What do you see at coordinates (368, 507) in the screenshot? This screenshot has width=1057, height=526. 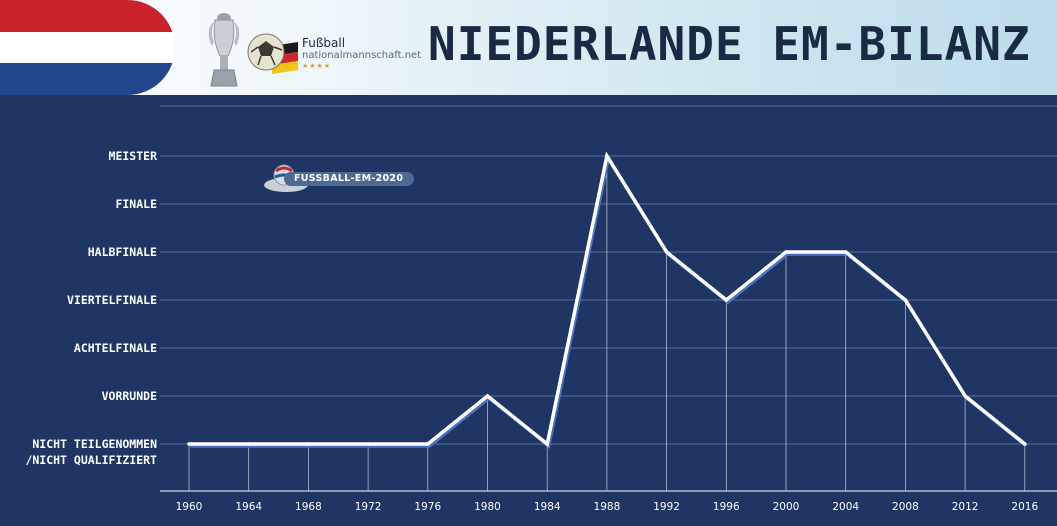 I see `x-tick-label: 1972` at bounding box center [368, 507].